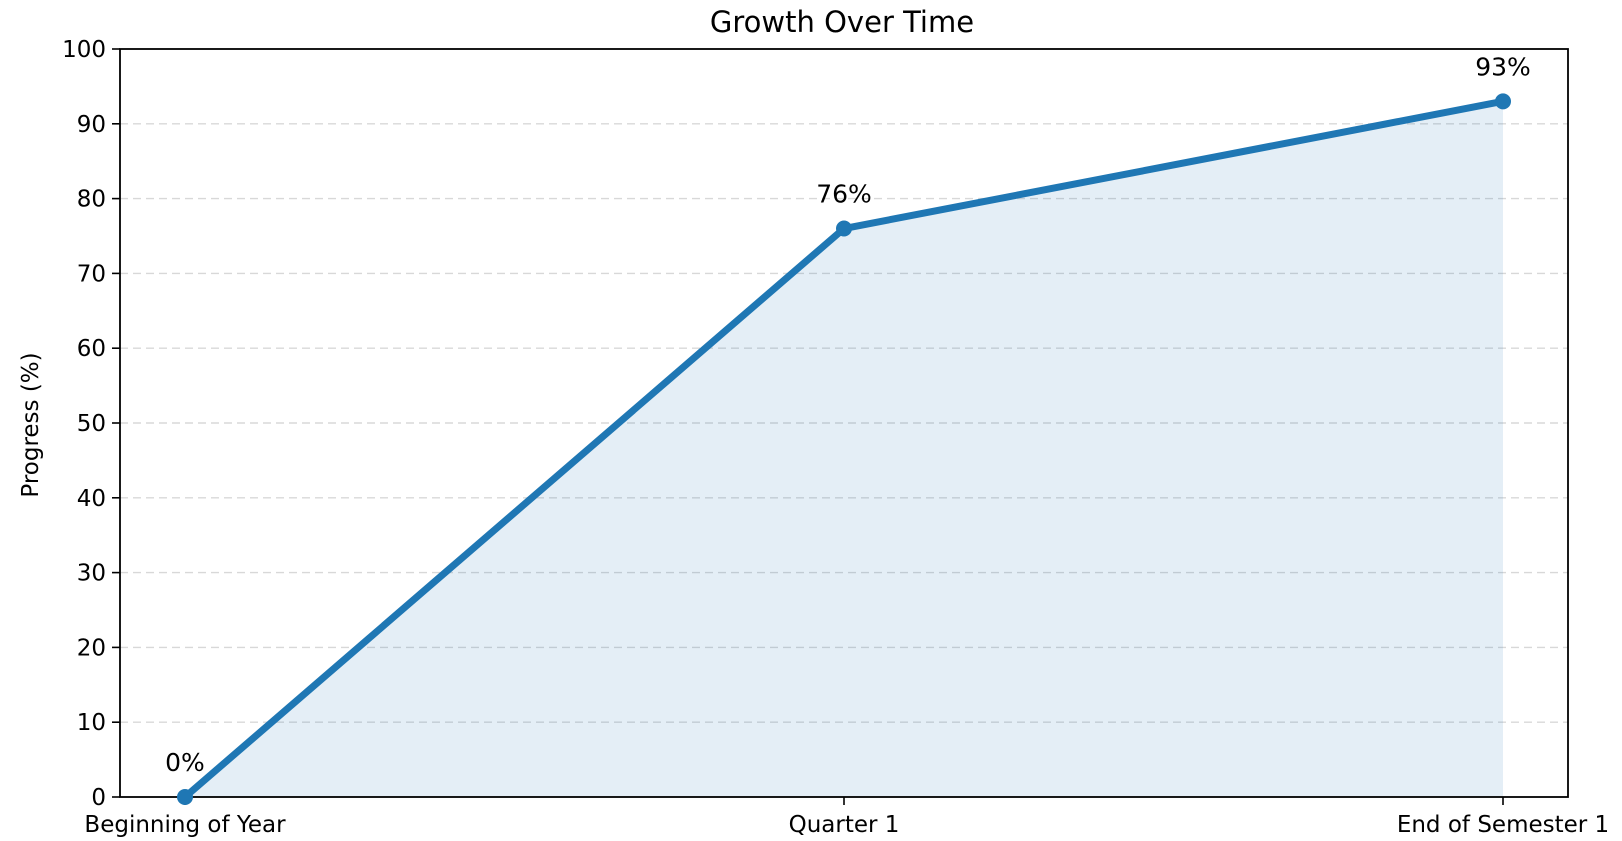 The width and height of the screenshot is (1622, 841). Describe the element at coordinates (31, 424) in the screenshot. I see `y-axis-label: Progress (%)` at that location.